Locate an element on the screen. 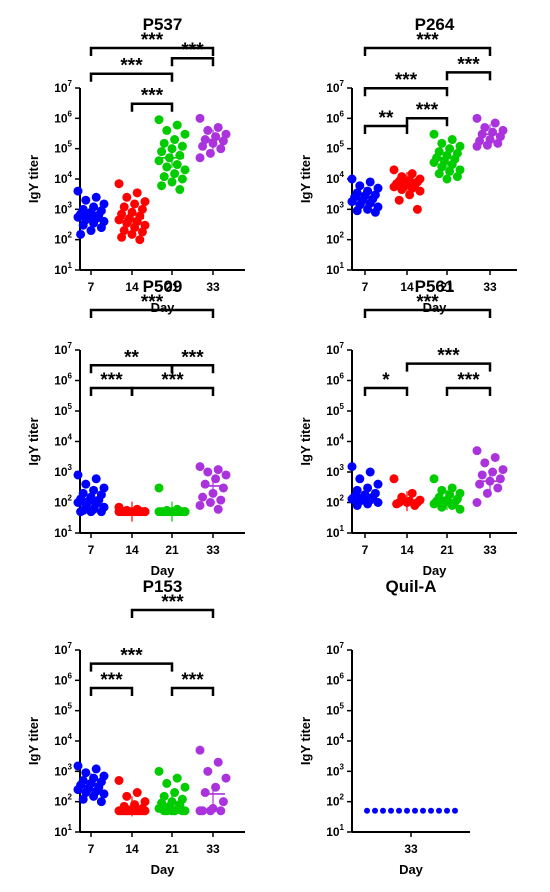 This screenshot has height=892, width=550. y-tick-exponent: 3 is located at coordinates (342, 467).